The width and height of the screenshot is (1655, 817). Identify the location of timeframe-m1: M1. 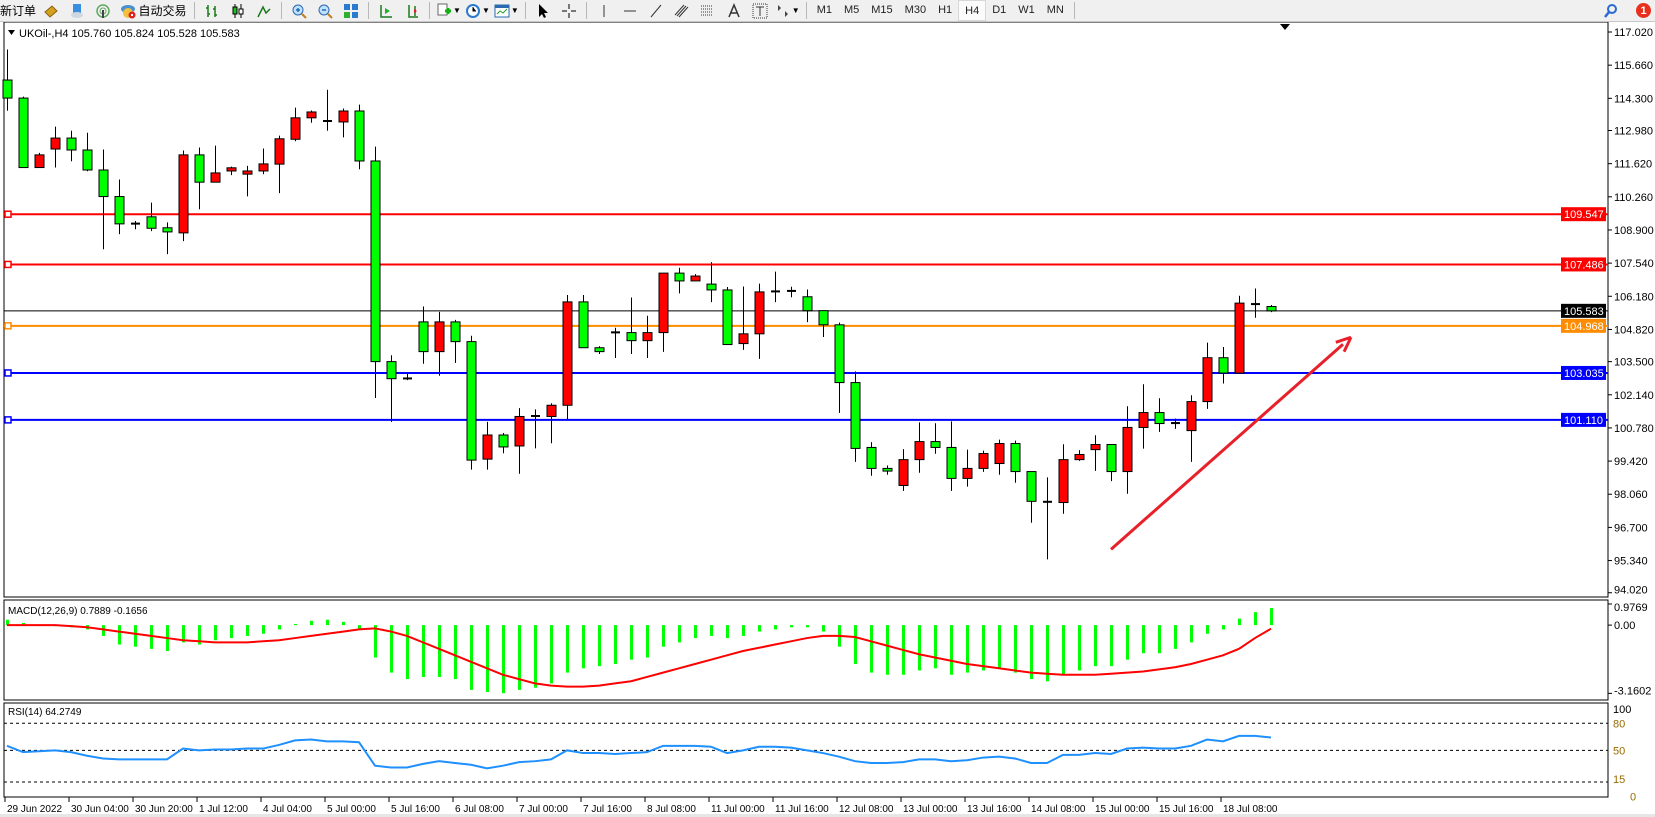
(824, 9).